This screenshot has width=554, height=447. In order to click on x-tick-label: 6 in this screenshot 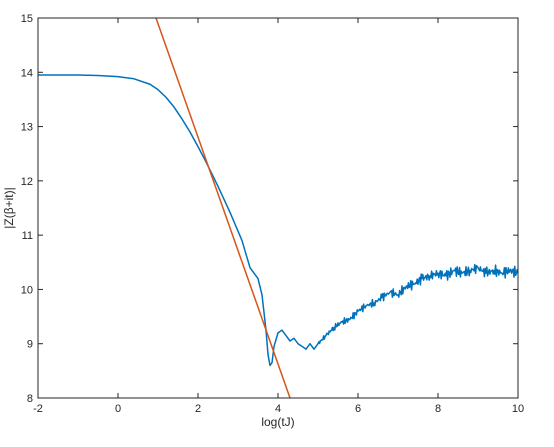, I will do `click(358, 409)`.